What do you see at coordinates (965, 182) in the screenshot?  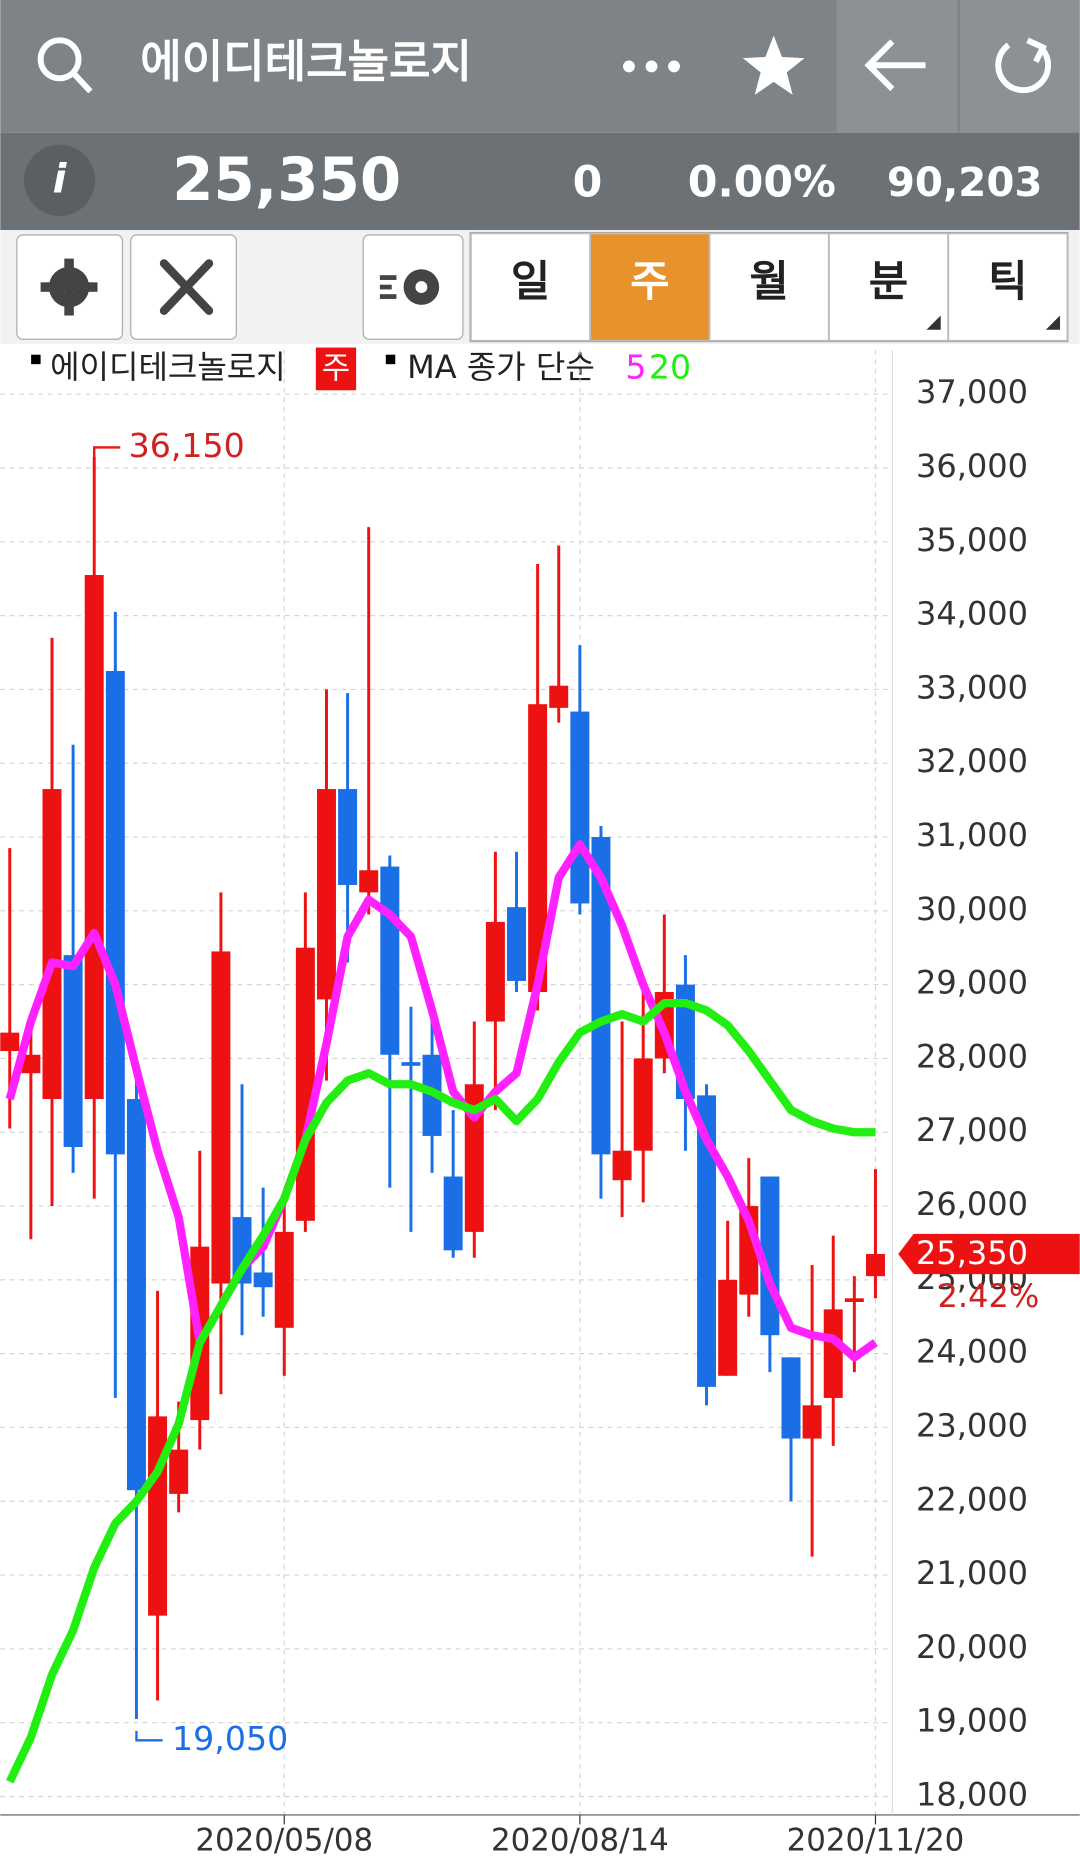 I see `volume: 90,203` at bounding box center [965, 182].